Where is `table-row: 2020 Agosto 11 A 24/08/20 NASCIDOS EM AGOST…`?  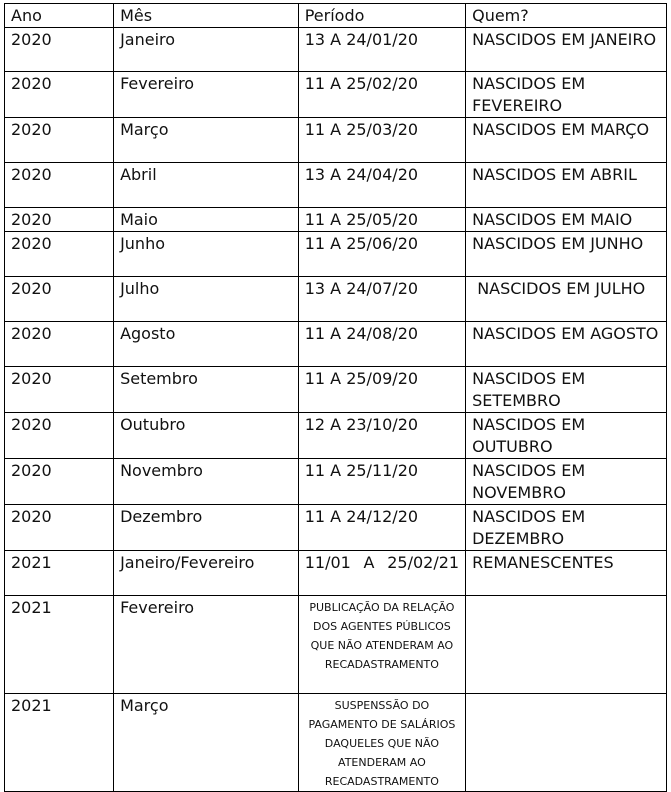 table-row: 2020 Agosto 11 A 24/08/20 NASCIDOS EM AGOST… is located at coordinates (335, 344).